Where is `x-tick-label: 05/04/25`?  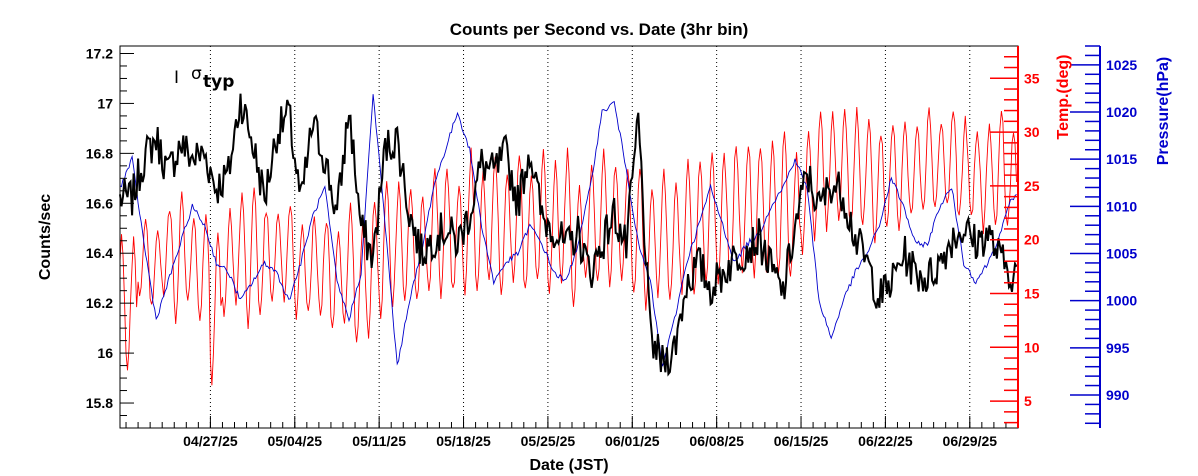
x-tick-label: 05/04/25 is located at coordinates (295, 441).